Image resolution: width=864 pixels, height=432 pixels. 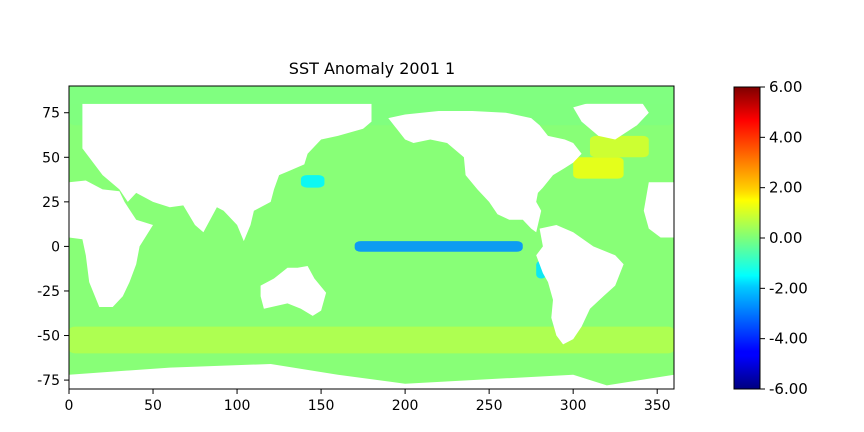 I want to click on arctic-ice, so click(x=371, y=95).